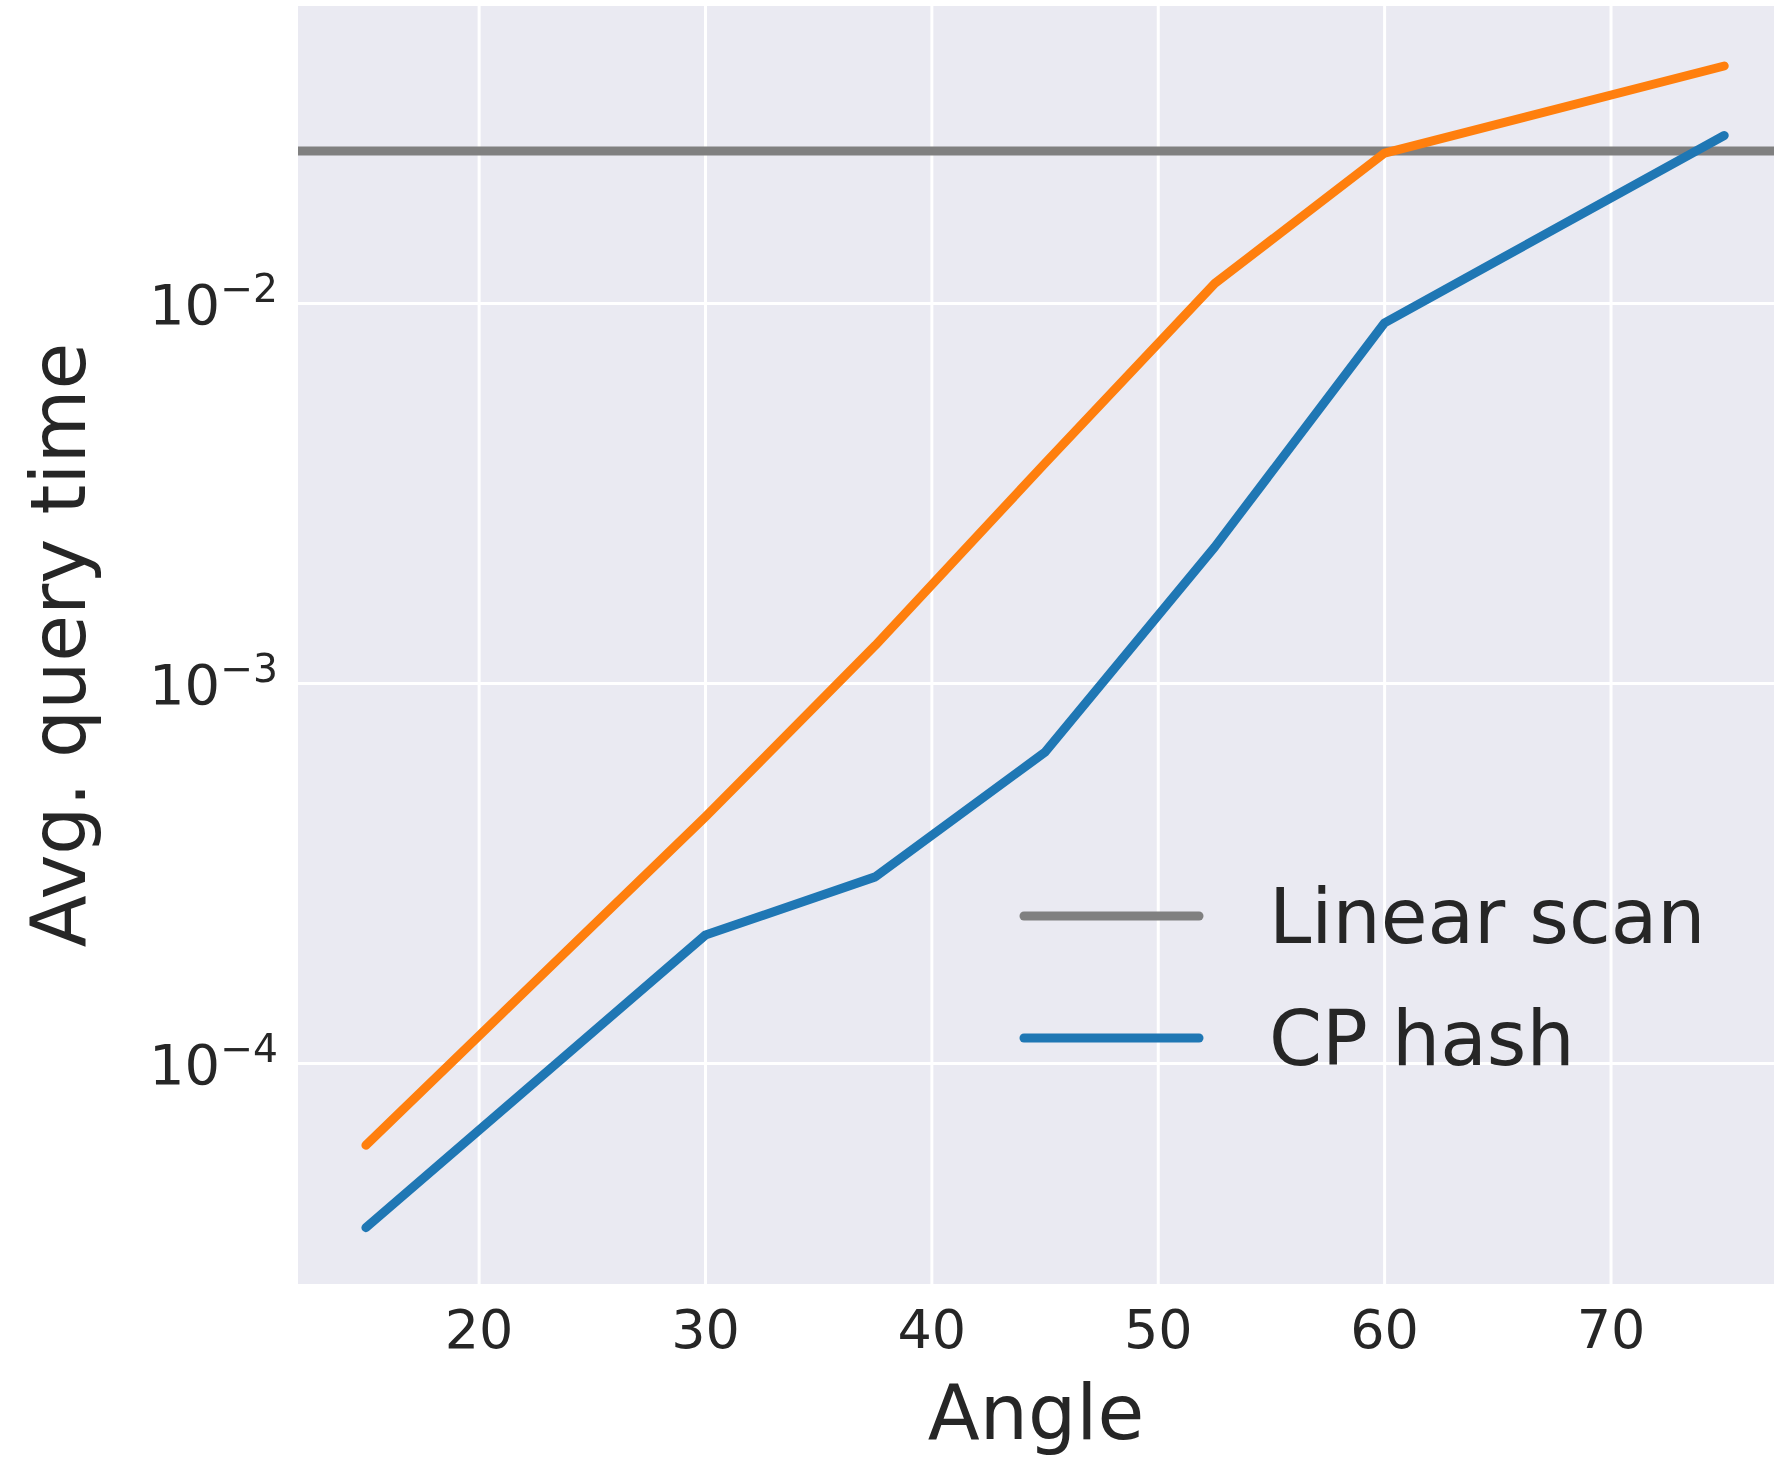 The height and width of the screenshot is (1460, 1774). What do you see at coordinates (213, 1061) in the screenshot?
I see `y-tick-label: 10$^{−4}$` at bounding box center [213, 1061].